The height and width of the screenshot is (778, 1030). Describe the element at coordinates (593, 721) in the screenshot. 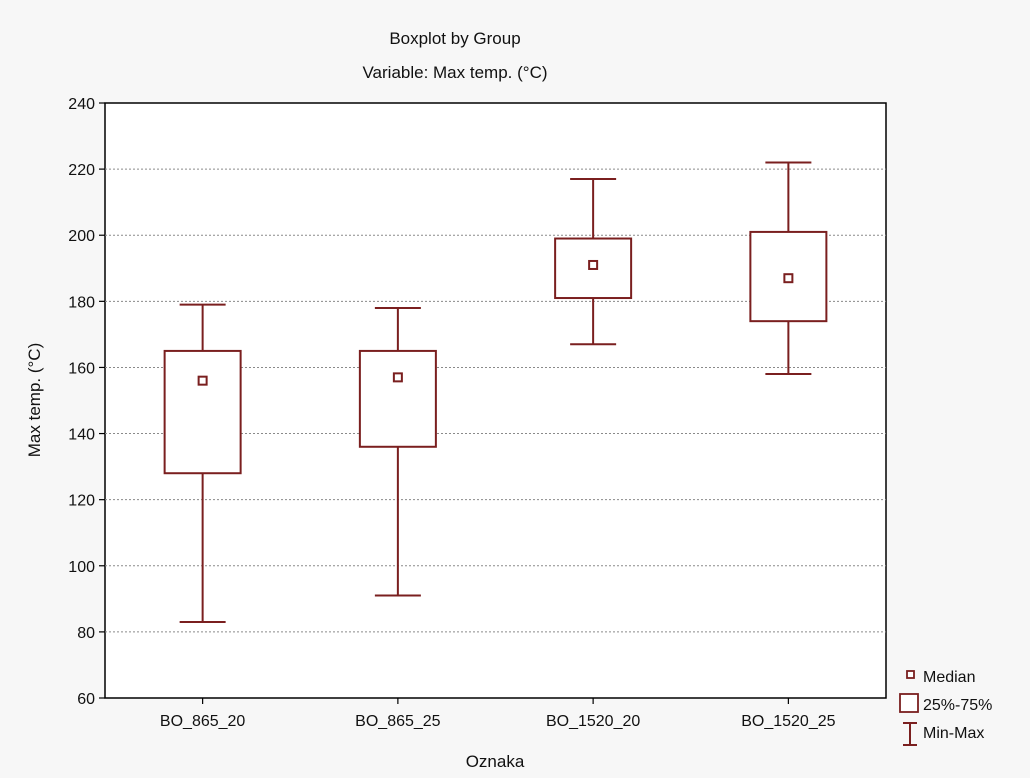

I see `x-tick-label: BO_1520_20` at that location.